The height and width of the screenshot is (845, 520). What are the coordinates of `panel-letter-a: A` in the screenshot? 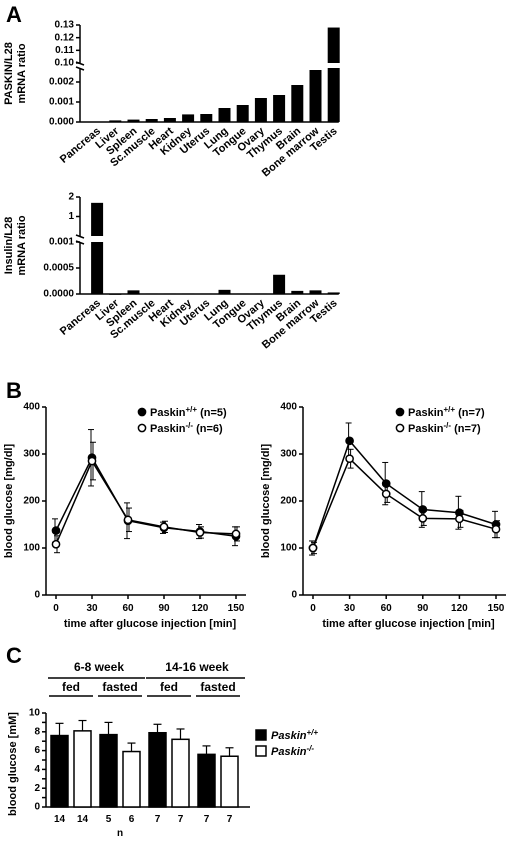 It's located at (14, 14).